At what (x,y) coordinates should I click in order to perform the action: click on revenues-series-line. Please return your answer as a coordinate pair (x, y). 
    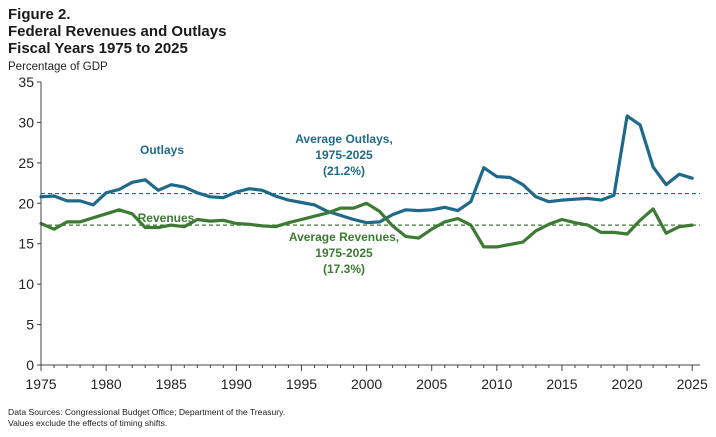
    Looking at the image, I should click on (366, 225).